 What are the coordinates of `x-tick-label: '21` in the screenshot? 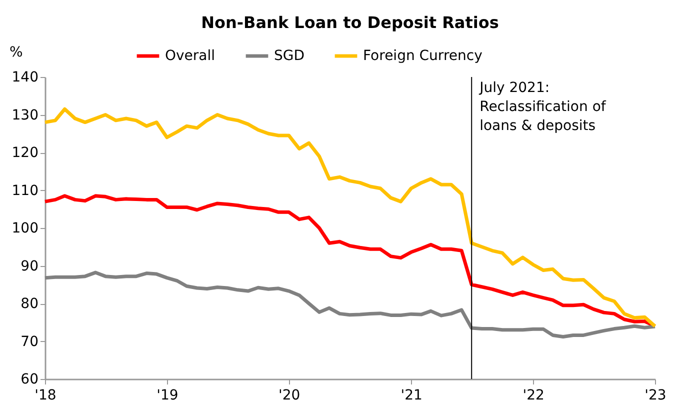 It's located at (411, 396).